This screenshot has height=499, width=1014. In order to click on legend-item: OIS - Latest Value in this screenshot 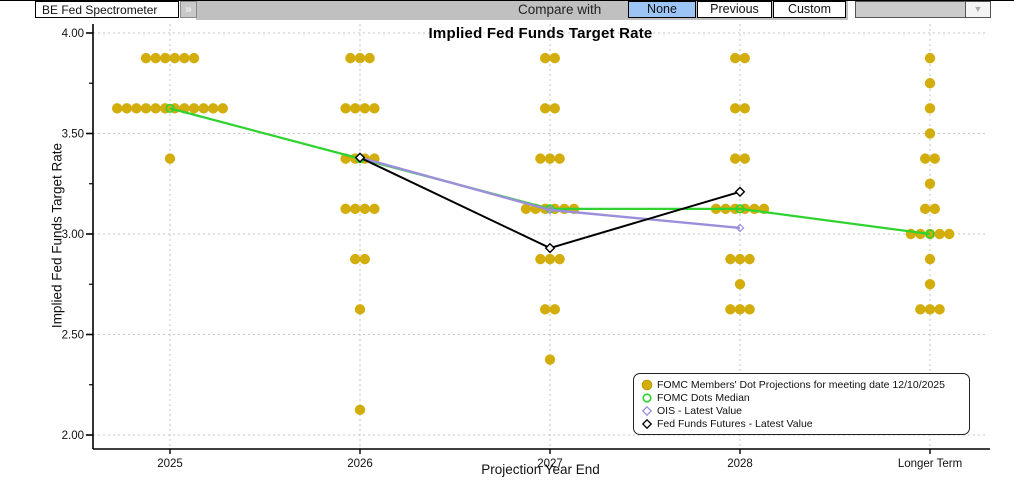, I will do `click(802, 410)`.